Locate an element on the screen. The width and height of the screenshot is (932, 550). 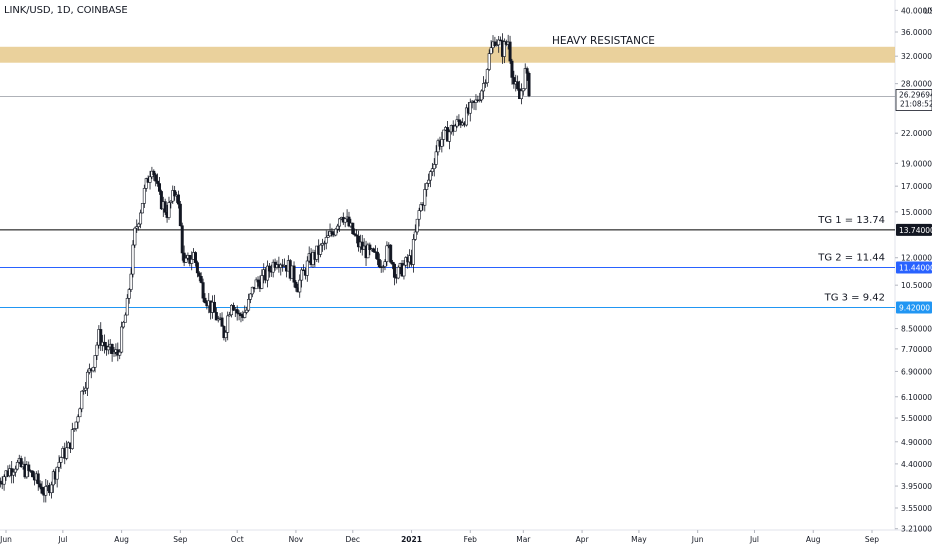
x-tick-label: Sep is located at coordinates (872, 539).